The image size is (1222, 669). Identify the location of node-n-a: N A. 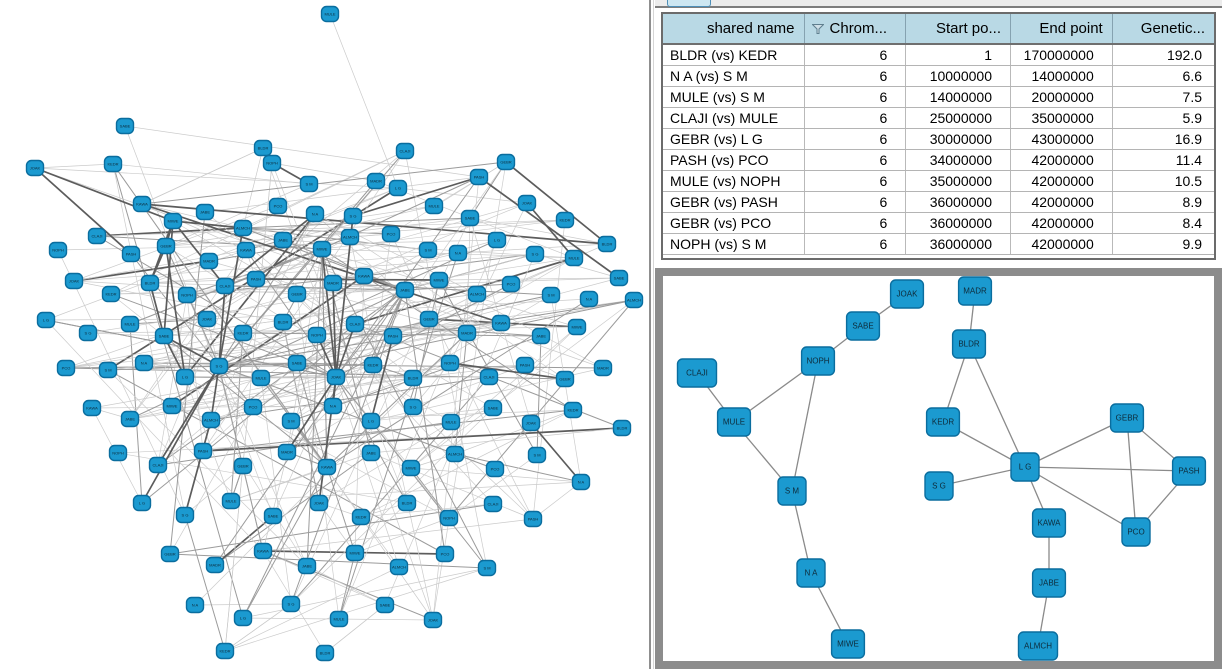
(811, 573).